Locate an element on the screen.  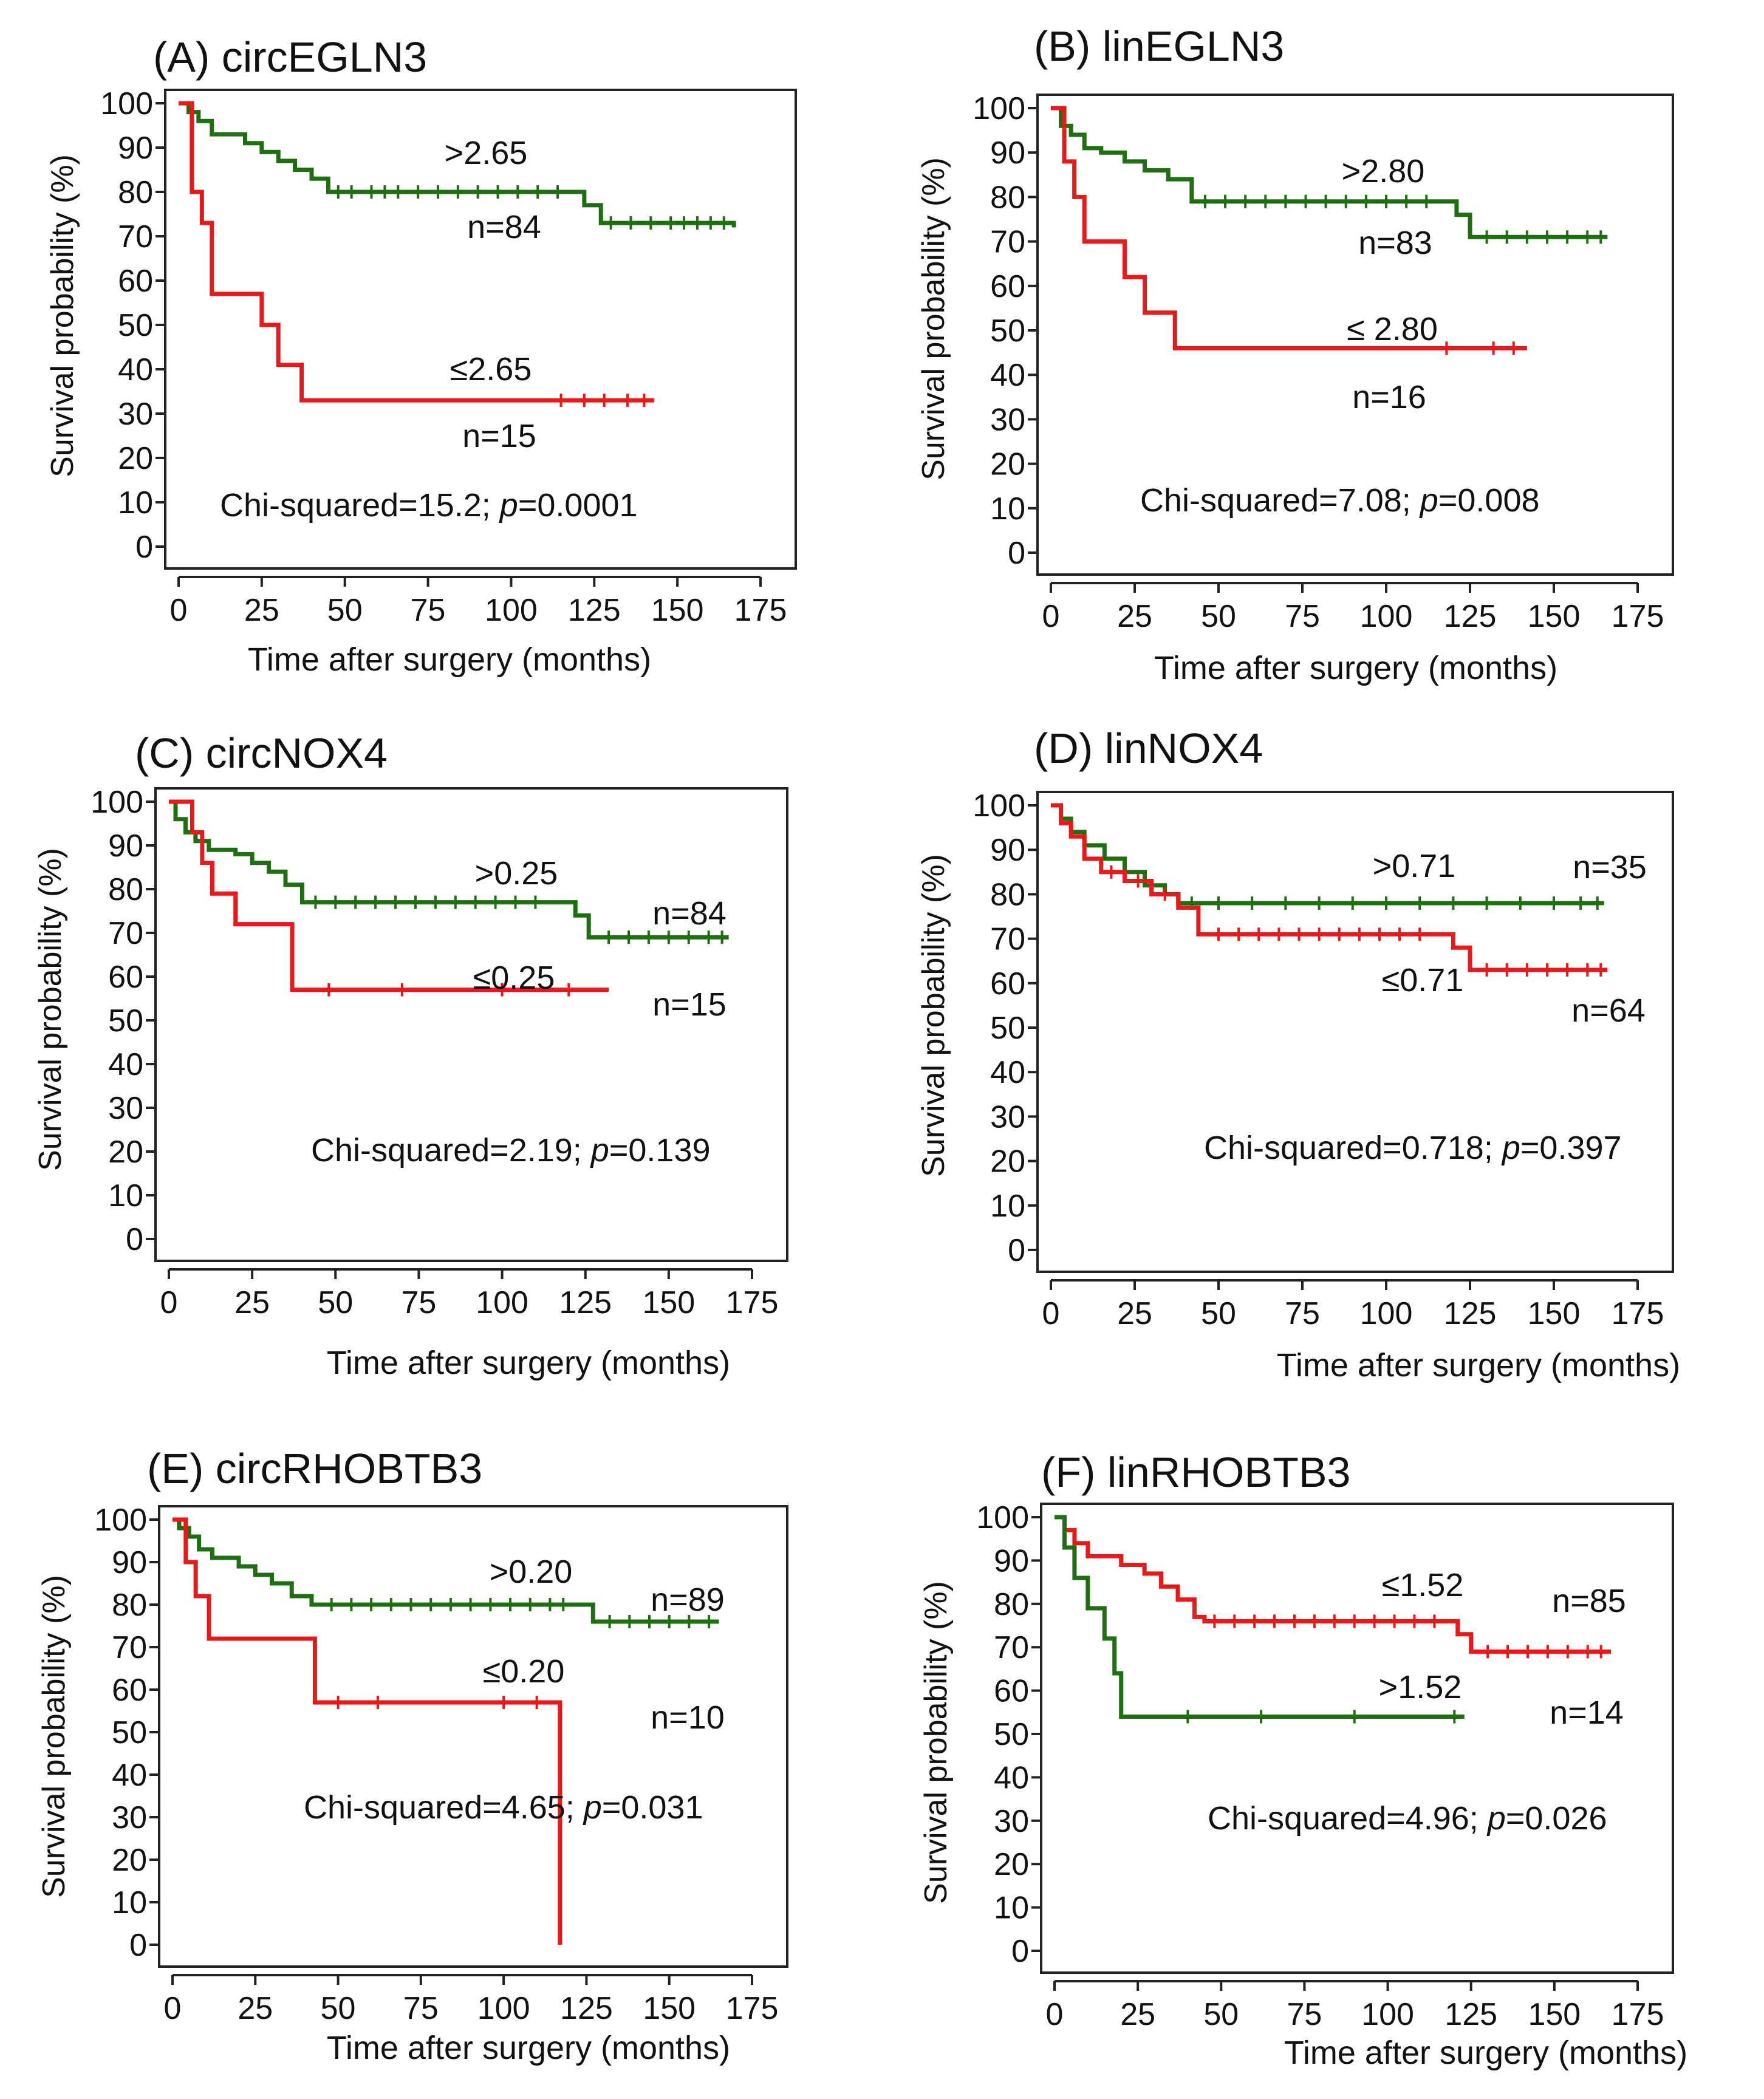
y-tick-label: 40 is located at coordinates (129, 1776).